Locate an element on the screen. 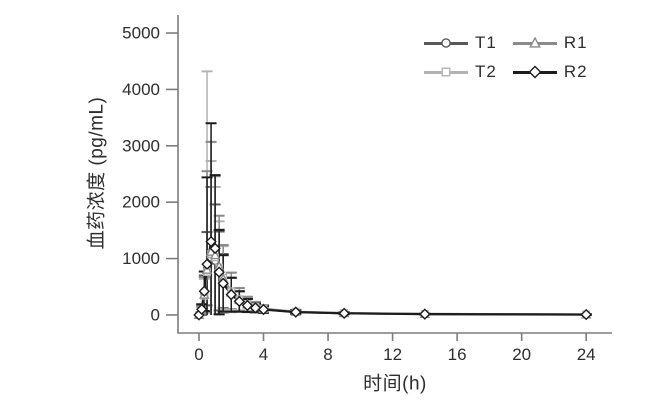 This screenshot has height=417, width=649. x-tick-label: 16 is located at coordinates (457, 354).